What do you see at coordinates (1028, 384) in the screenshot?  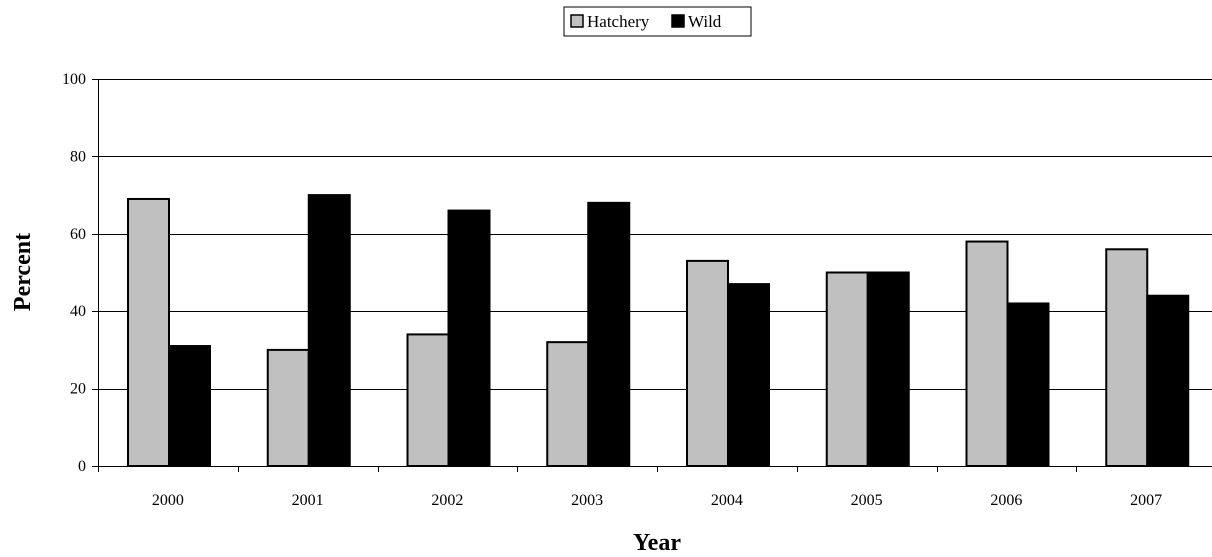 I see `bar-wild-2006` at bounding box center [1028, 384].